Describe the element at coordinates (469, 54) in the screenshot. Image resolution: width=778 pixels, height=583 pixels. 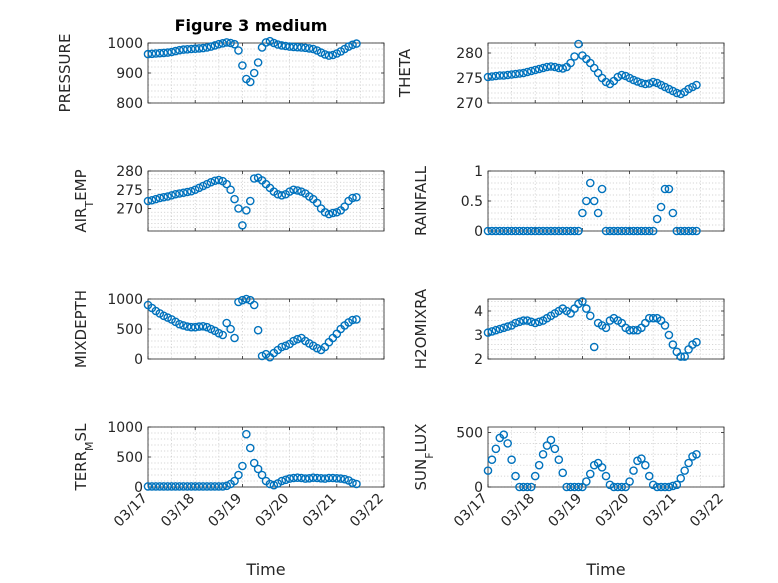
I see `y-tick-label: 280` at that location.